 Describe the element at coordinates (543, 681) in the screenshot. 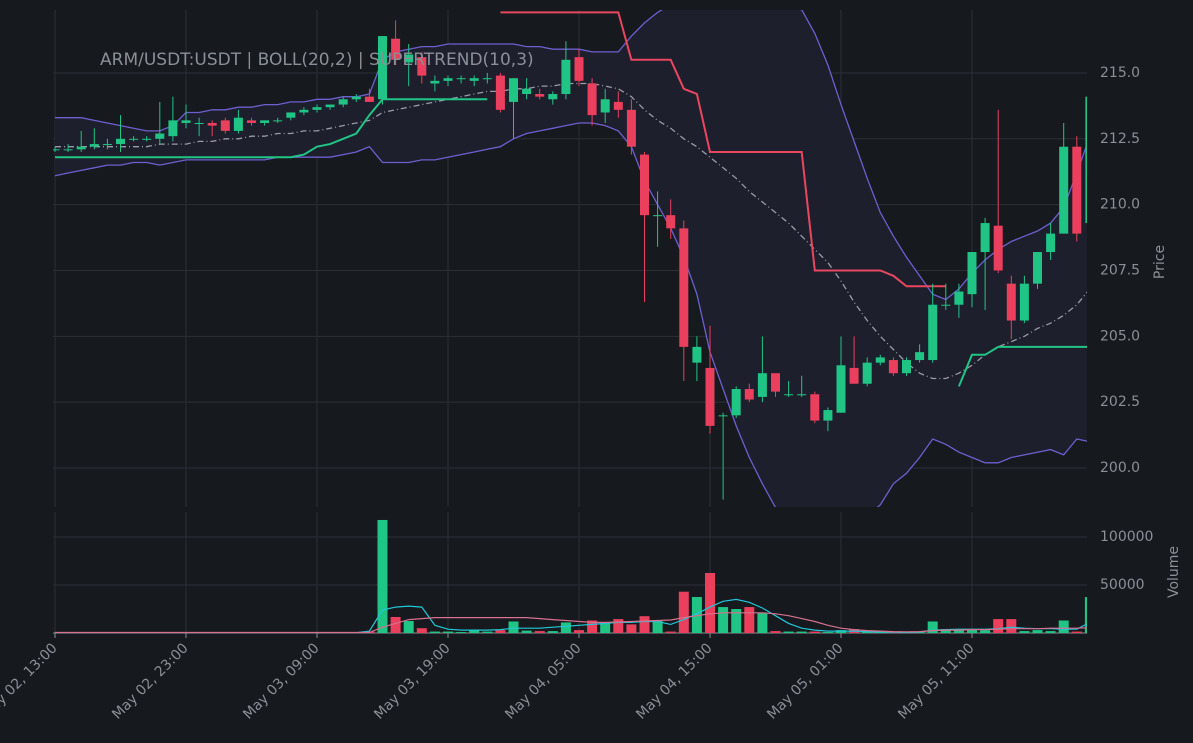

I see `x-tick-label: May 04, 05:00` at that location.